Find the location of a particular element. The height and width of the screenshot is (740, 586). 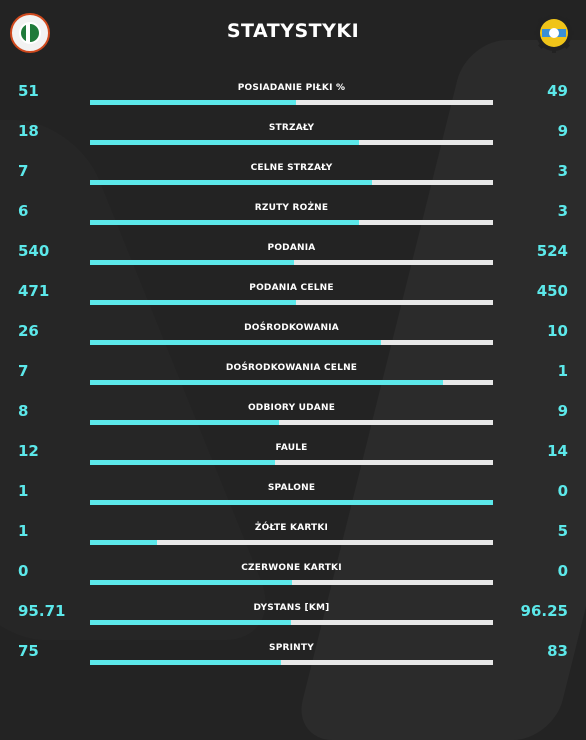

away-value: 14 is located at coordinates (557, 451).